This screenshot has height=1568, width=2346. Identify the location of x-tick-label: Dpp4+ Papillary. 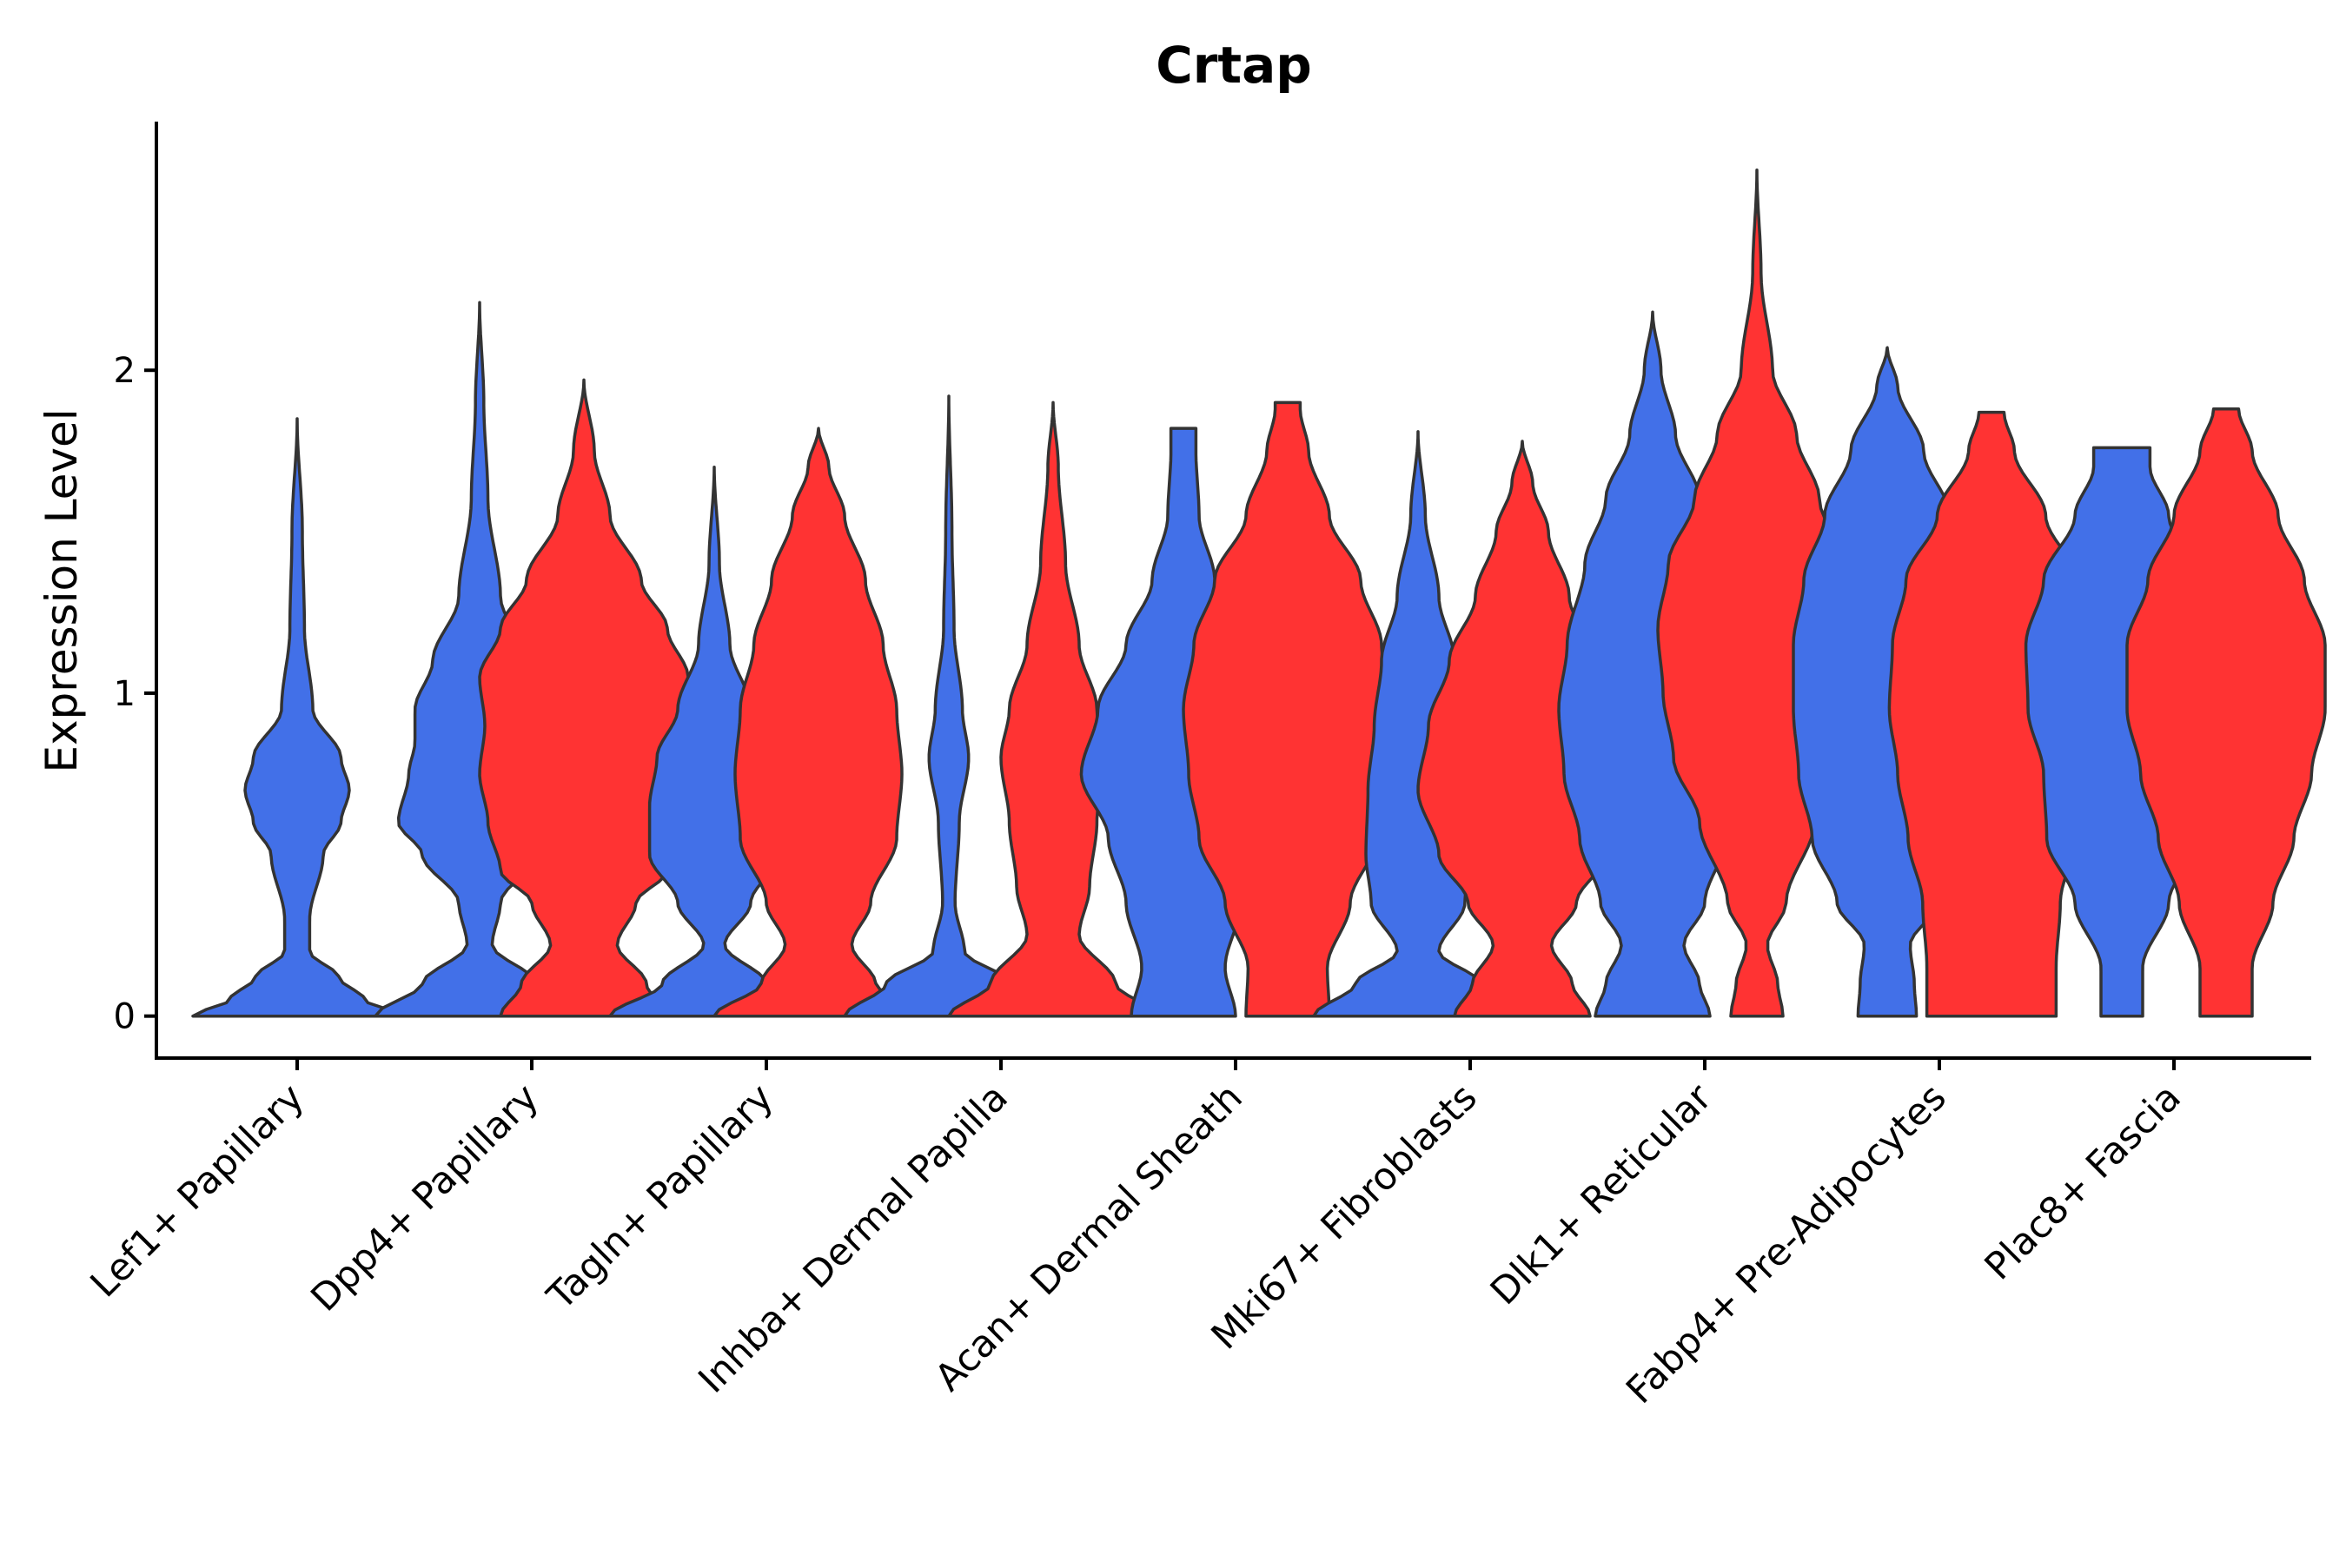
(425, 1197).